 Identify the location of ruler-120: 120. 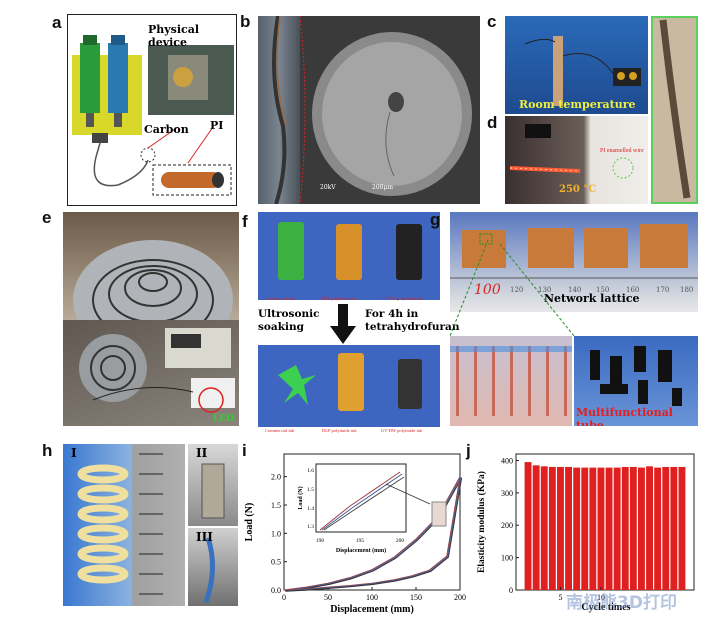
(517, 290).